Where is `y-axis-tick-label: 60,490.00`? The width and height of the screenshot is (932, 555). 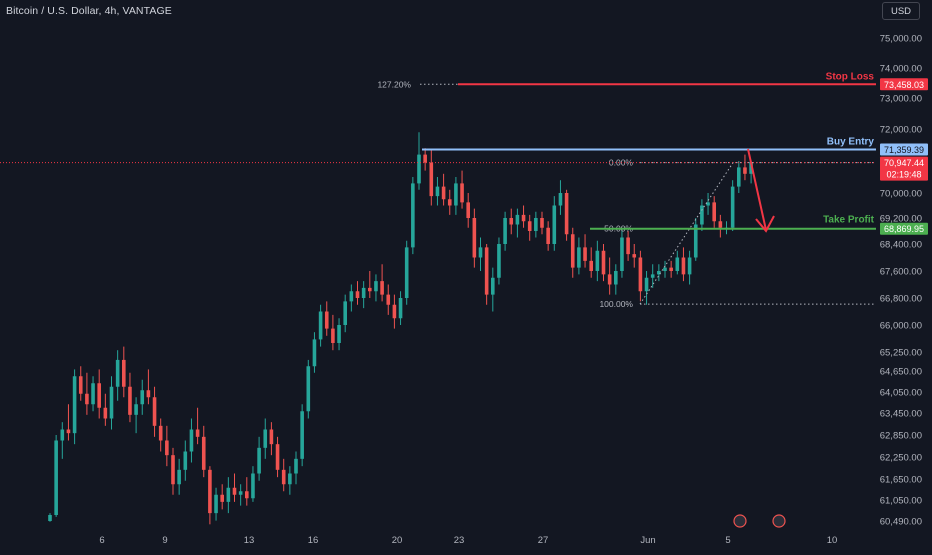 y-axis-tick-label: 60,490.00 is located at coordinates (901, 522).